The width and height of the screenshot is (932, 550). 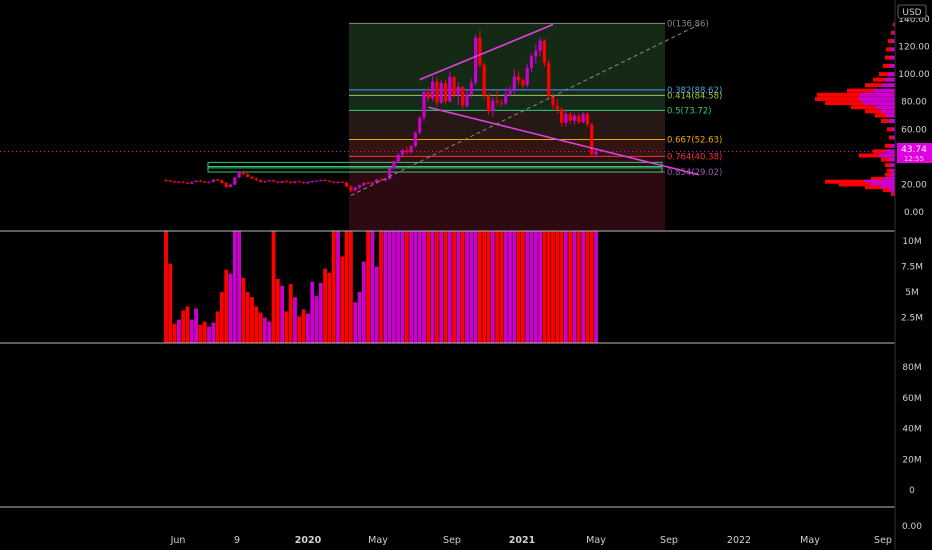 I want to click on fourth-pane-axis: 0.00, so click(x=912, y=527).